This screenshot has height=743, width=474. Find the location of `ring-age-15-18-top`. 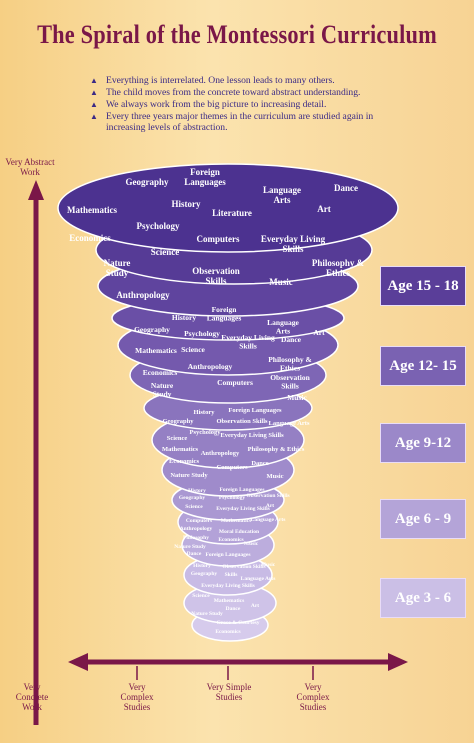

ring-age-15-18-top is located at coordinates (228, 208).